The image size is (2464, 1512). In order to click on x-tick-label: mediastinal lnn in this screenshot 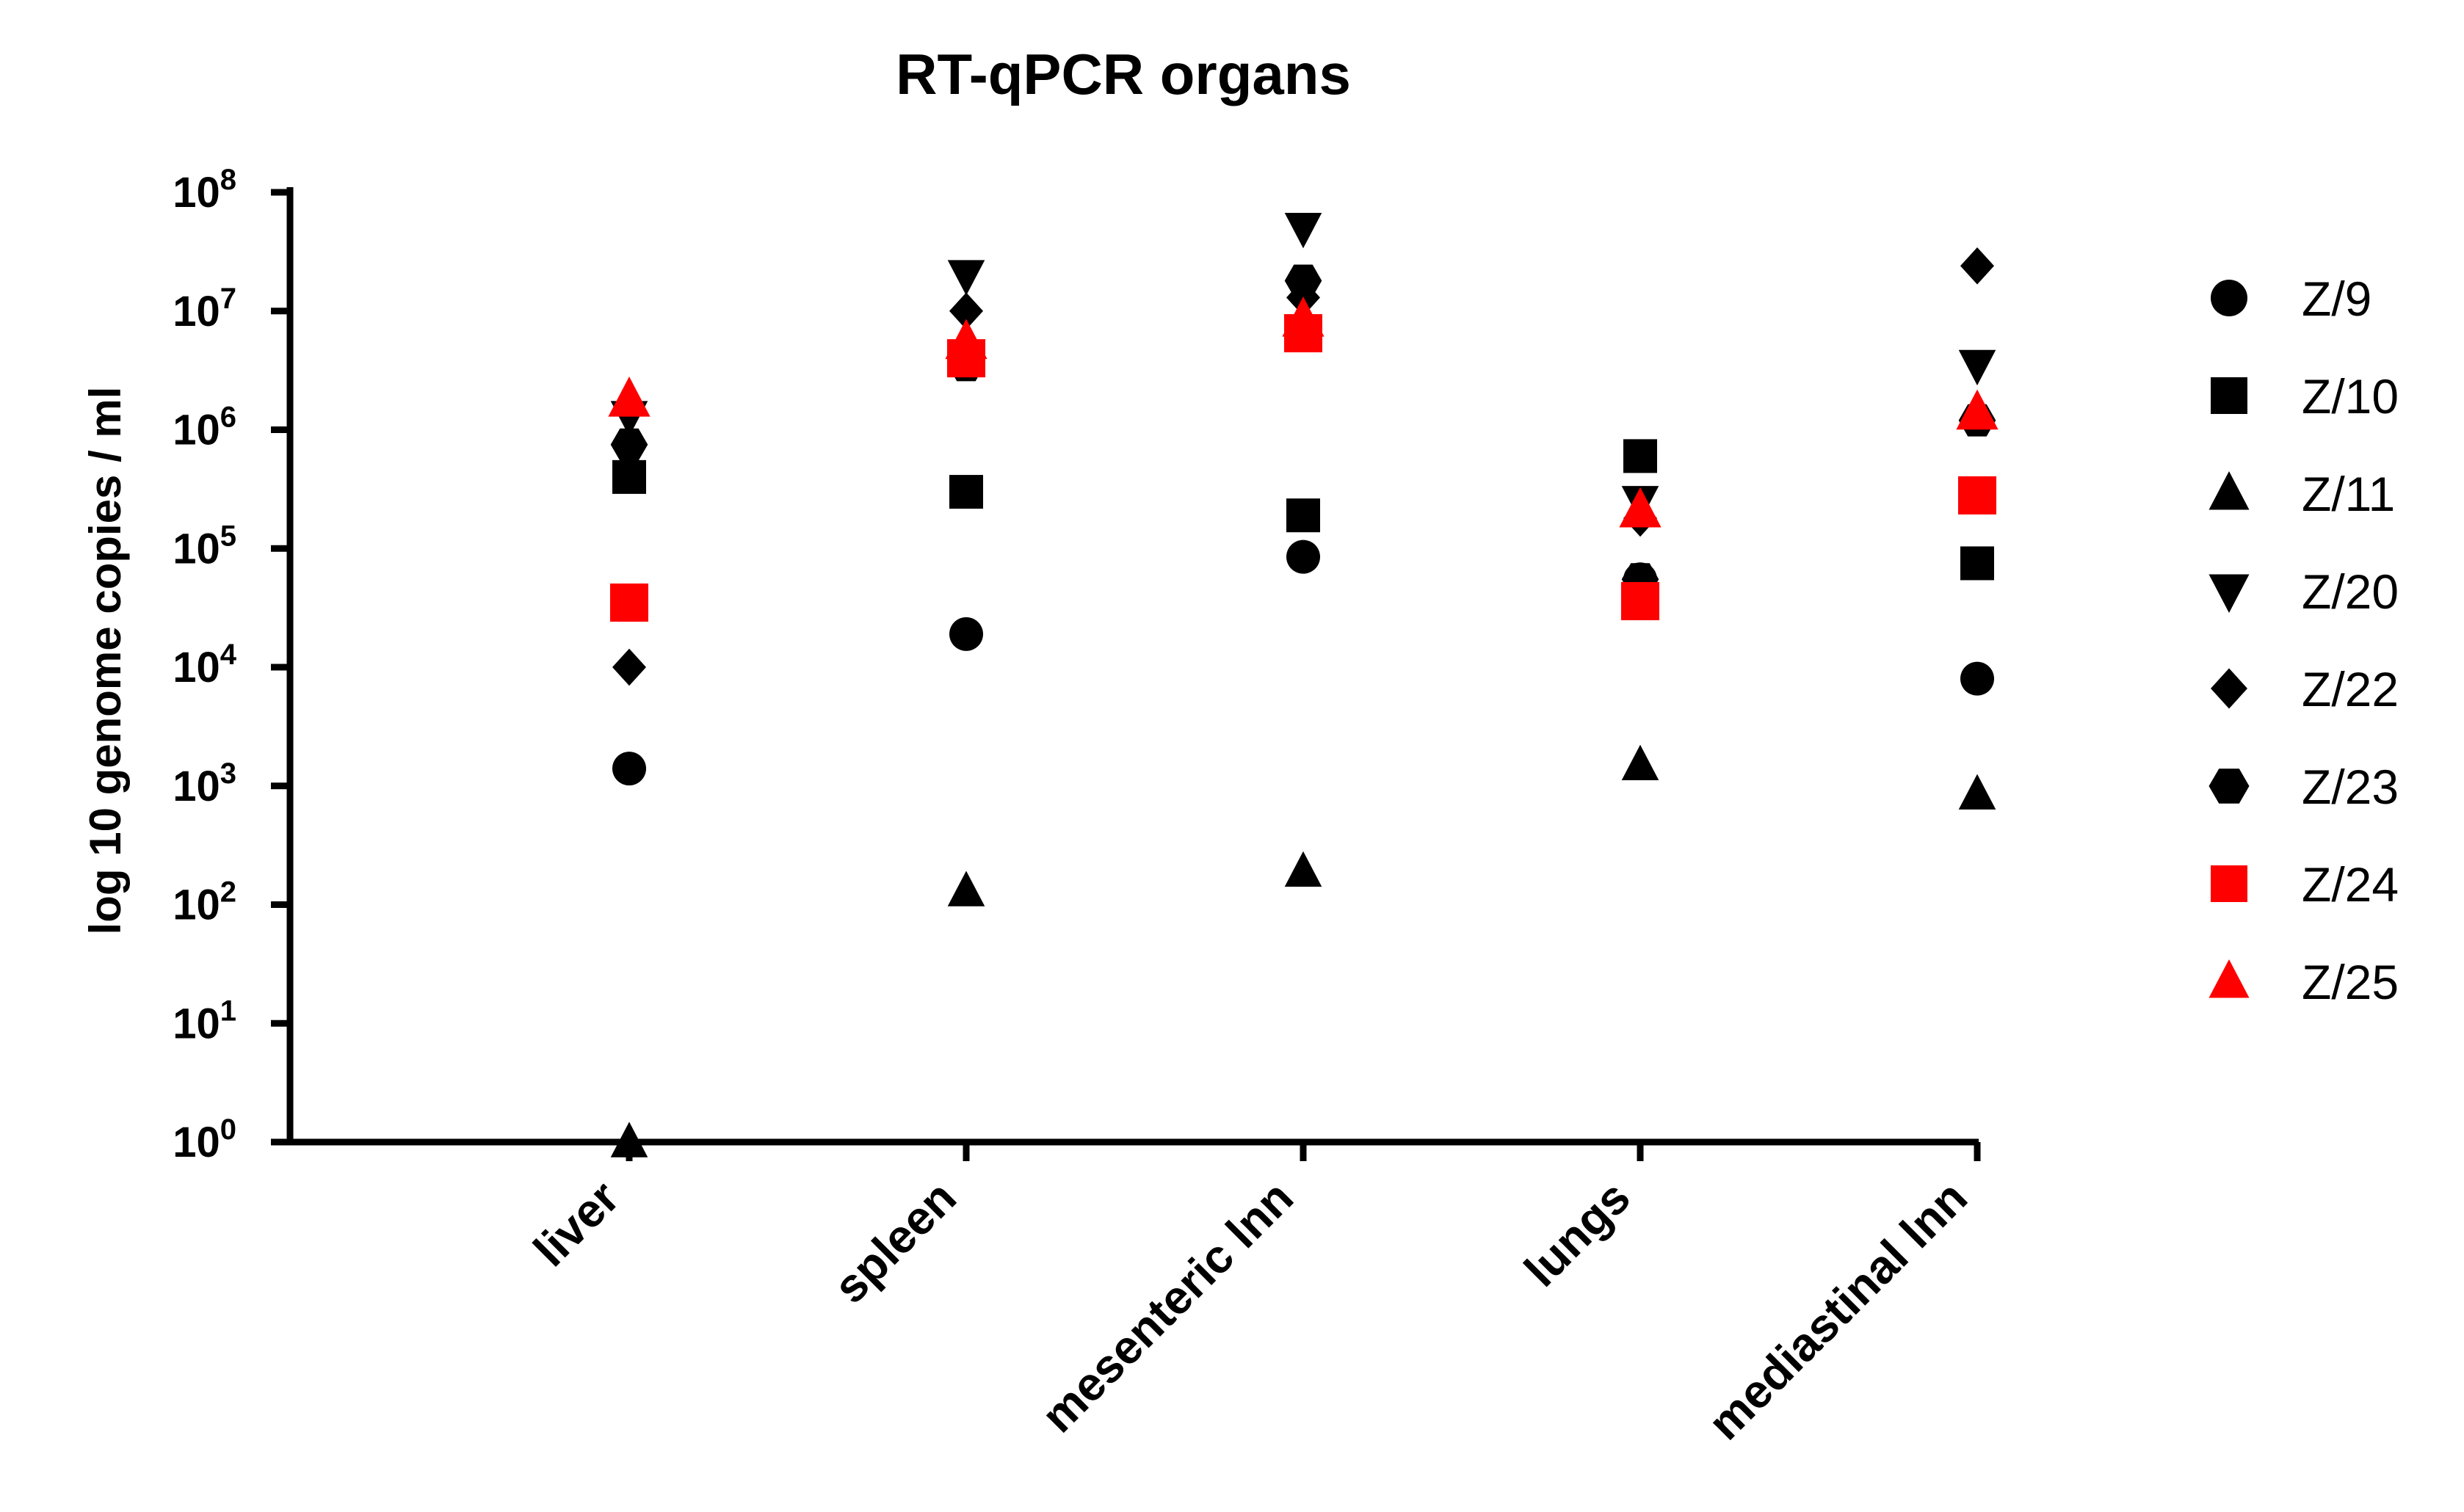, I will do `click(1838, 1310)`.